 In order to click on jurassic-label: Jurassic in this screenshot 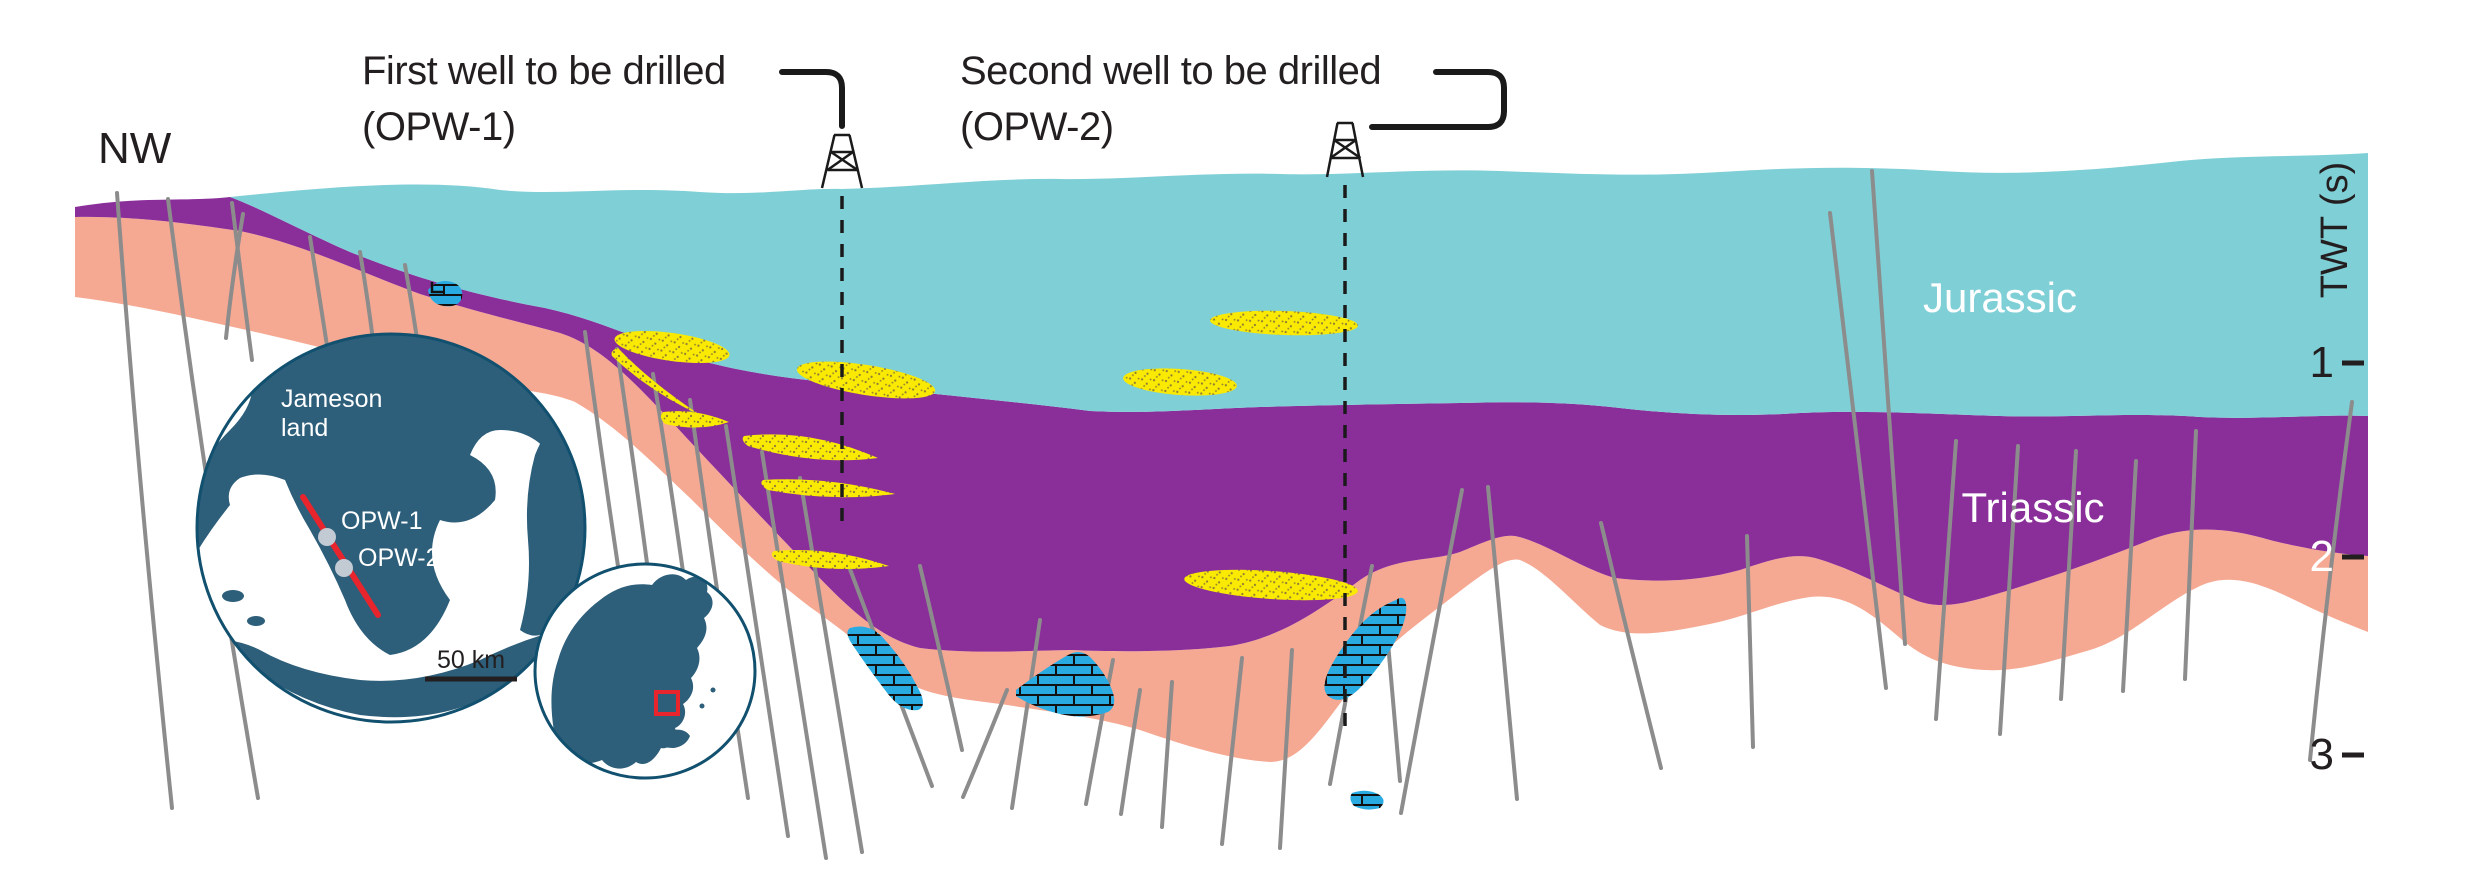, I will do `click(2000, 297)`.